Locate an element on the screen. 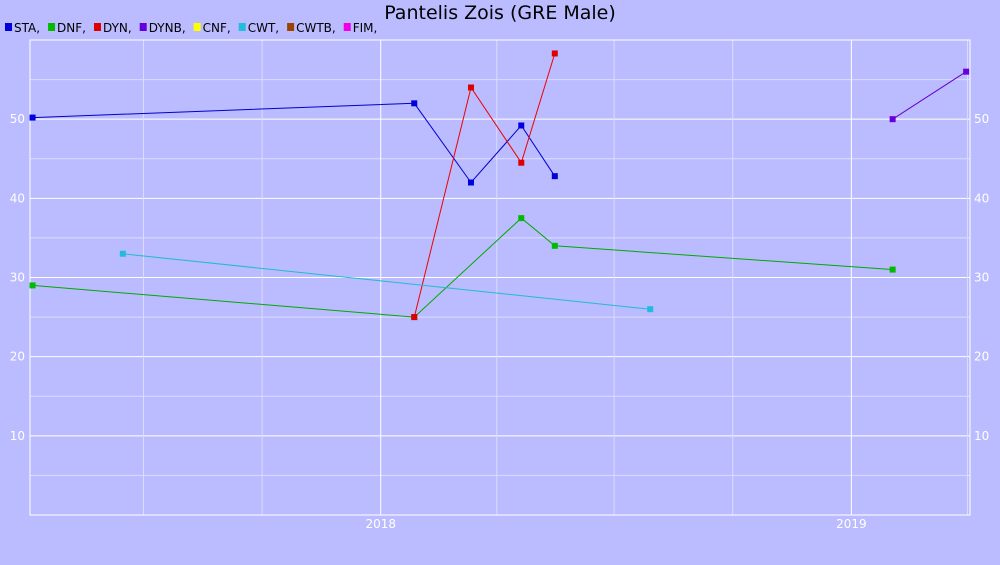  y-tick-label-right: 40 is located at coordinates (981, 198).